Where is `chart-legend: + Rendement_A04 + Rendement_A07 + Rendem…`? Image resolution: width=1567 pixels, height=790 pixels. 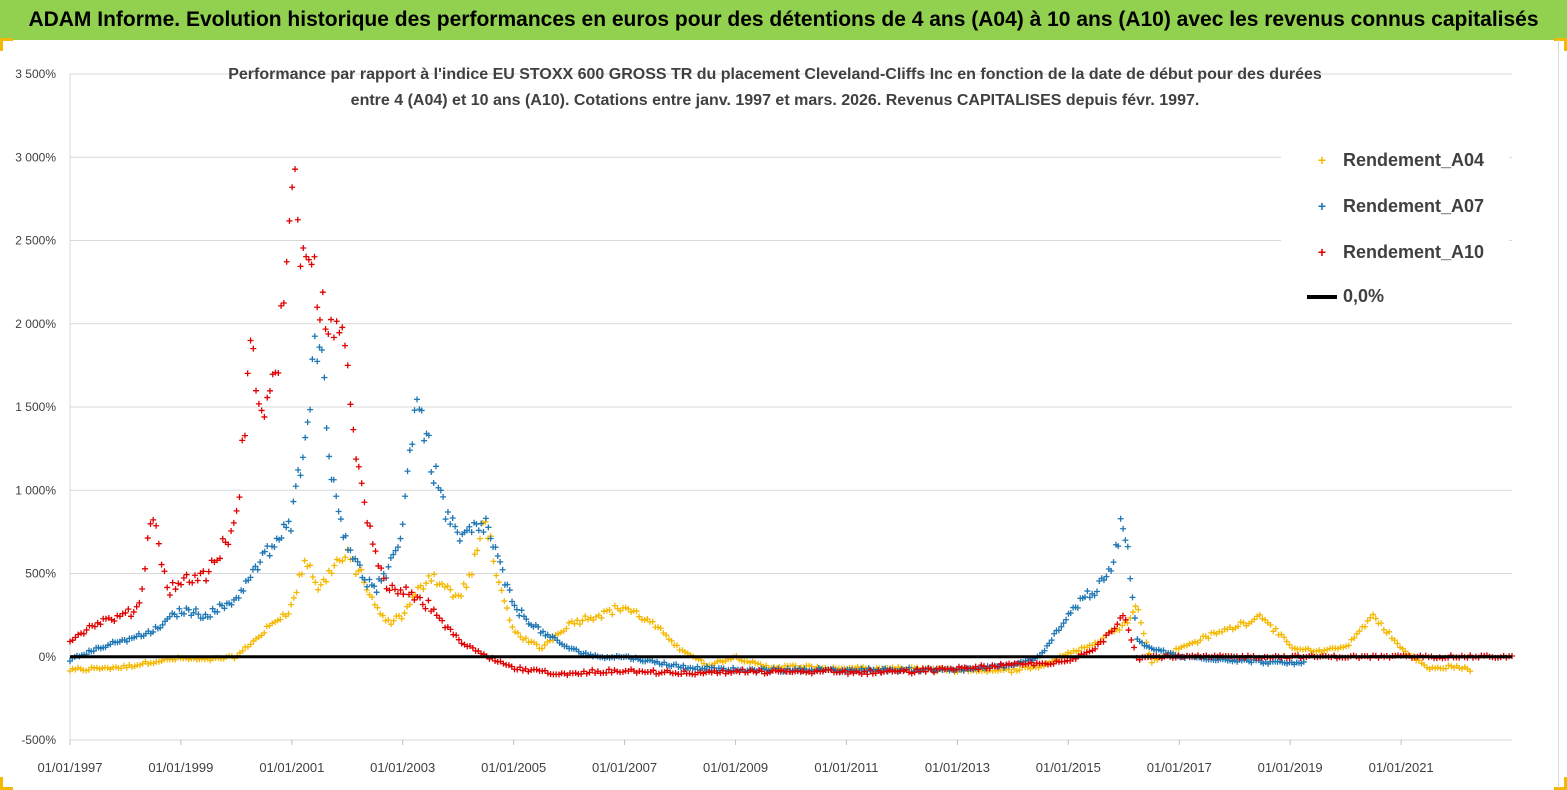 chart-legend: + Rendement_A04 + Rendement_A07 + Rendem… is located at coordinates (1395, 228).